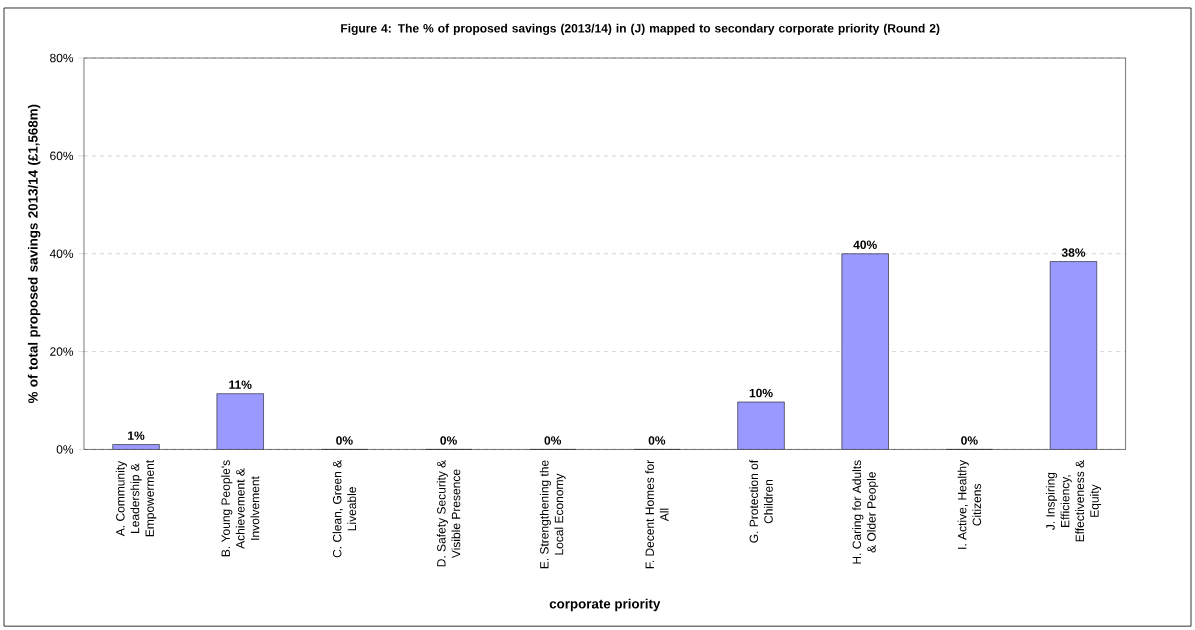  Describe the element at coordinates (448, 513) in the screenshot. I see `x-tick-label: D. Safety Security & Visible Presence` at that location.